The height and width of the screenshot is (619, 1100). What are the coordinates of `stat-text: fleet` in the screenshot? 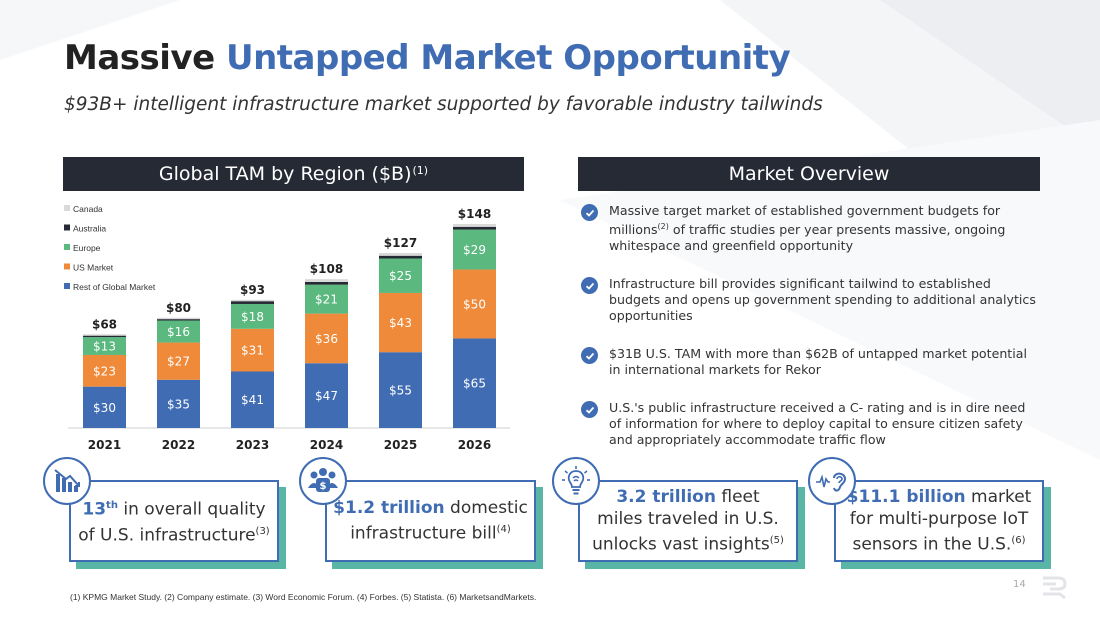 It's located at (737, 497).